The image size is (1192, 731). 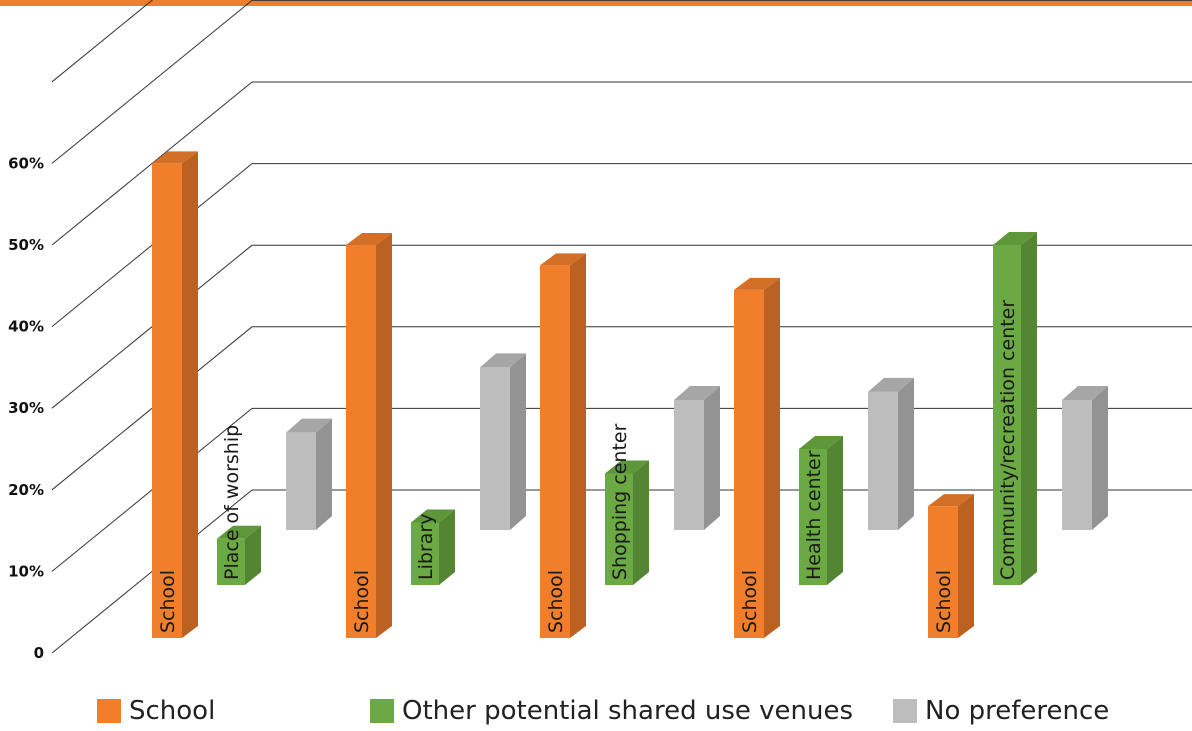 What do you see at coordinates (232, 502) in the screenshot?
I see `bar-label: Place of worship` at bounding box center [232, 502].